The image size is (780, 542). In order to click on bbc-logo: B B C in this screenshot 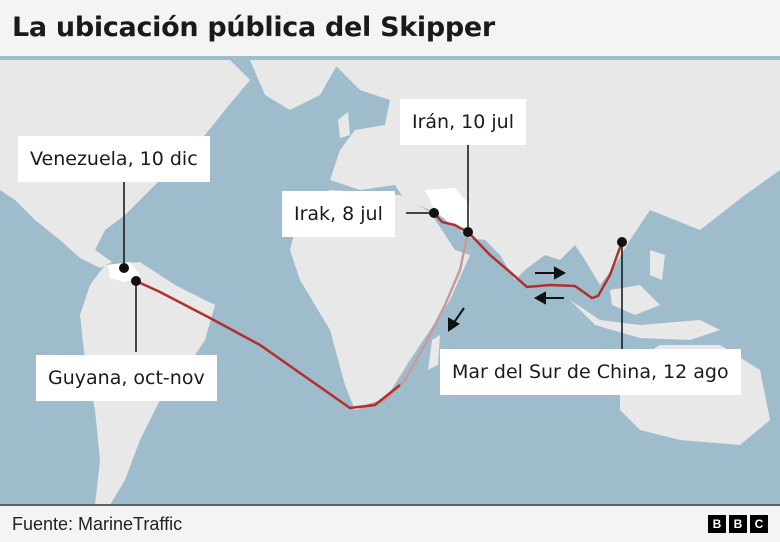, I will do `click(738, 524)`.